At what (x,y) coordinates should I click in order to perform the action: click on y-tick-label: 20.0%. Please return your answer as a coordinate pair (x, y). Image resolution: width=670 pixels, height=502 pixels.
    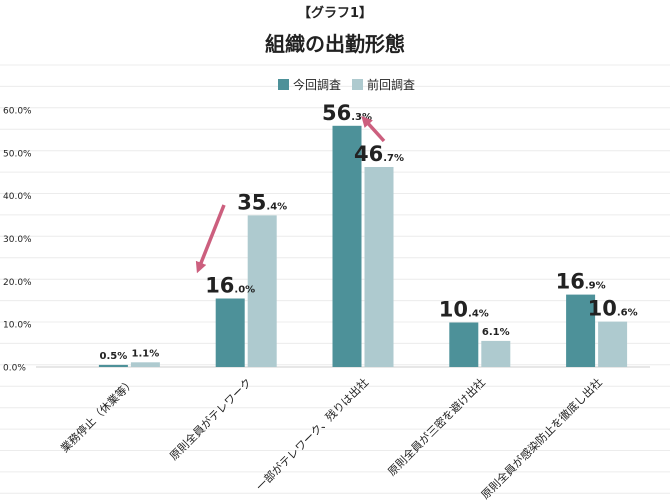
    Looking at the image, I should click on (17, 283).